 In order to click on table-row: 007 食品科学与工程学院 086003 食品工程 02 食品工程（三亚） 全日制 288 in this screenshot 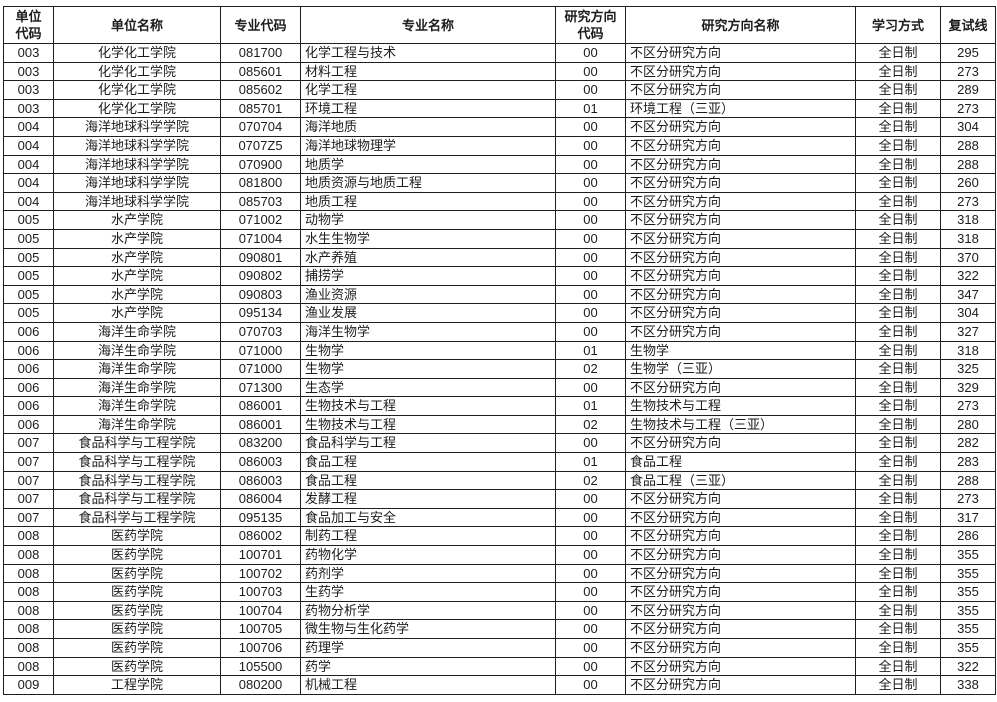, I will do `click(499, 480)`.